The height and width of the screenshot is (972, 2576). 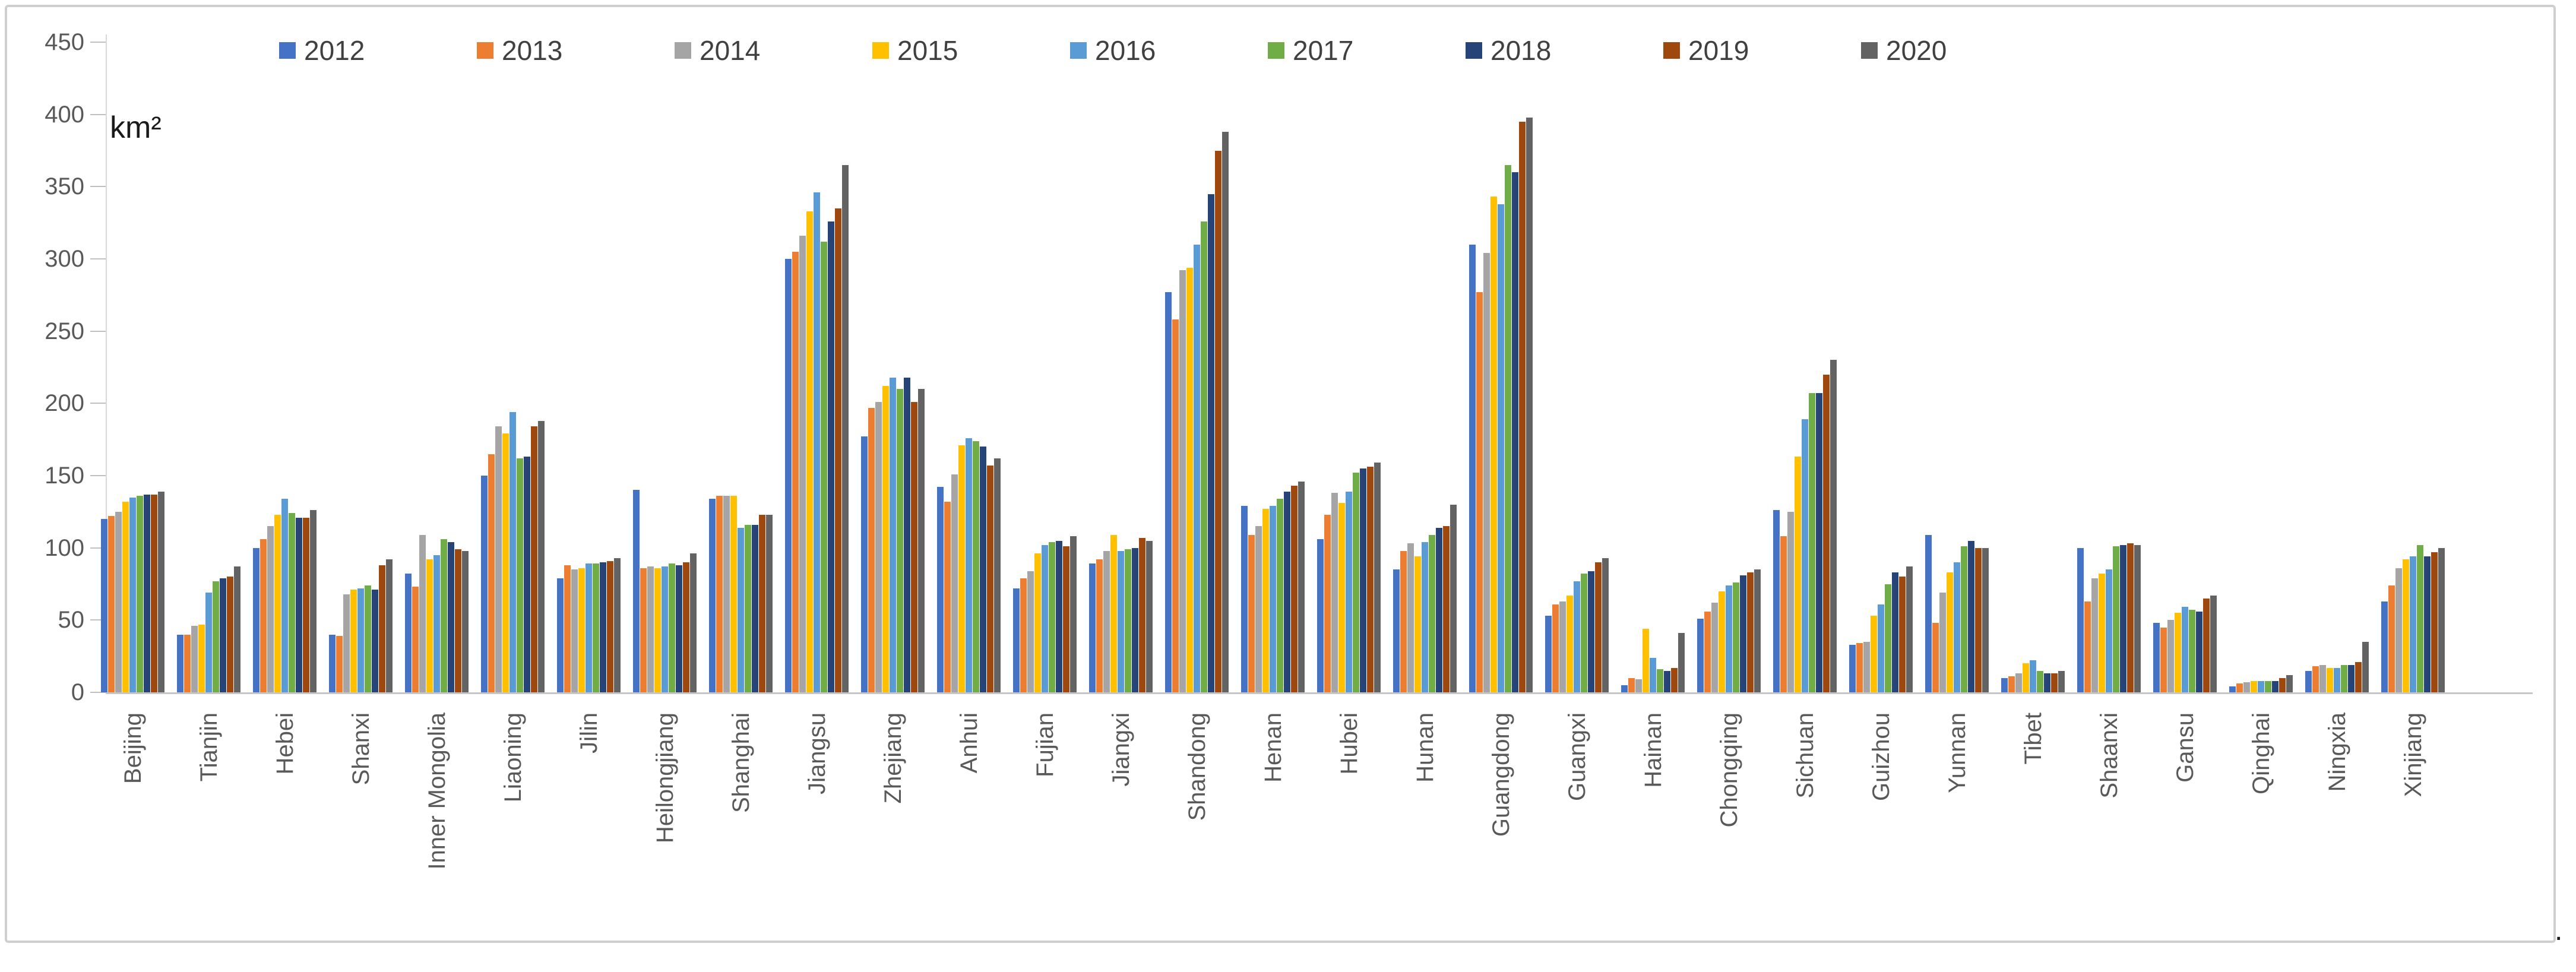 I want to click on y-axis-tick-label: 400, so click(x=64, y=114).